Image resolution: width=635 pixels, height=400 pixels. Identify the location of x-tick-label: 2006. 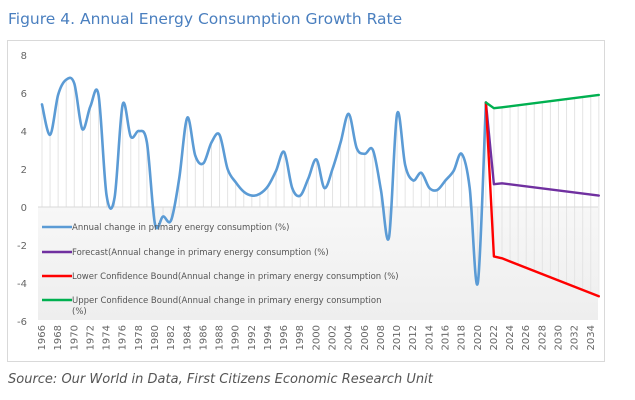
(365, 337).